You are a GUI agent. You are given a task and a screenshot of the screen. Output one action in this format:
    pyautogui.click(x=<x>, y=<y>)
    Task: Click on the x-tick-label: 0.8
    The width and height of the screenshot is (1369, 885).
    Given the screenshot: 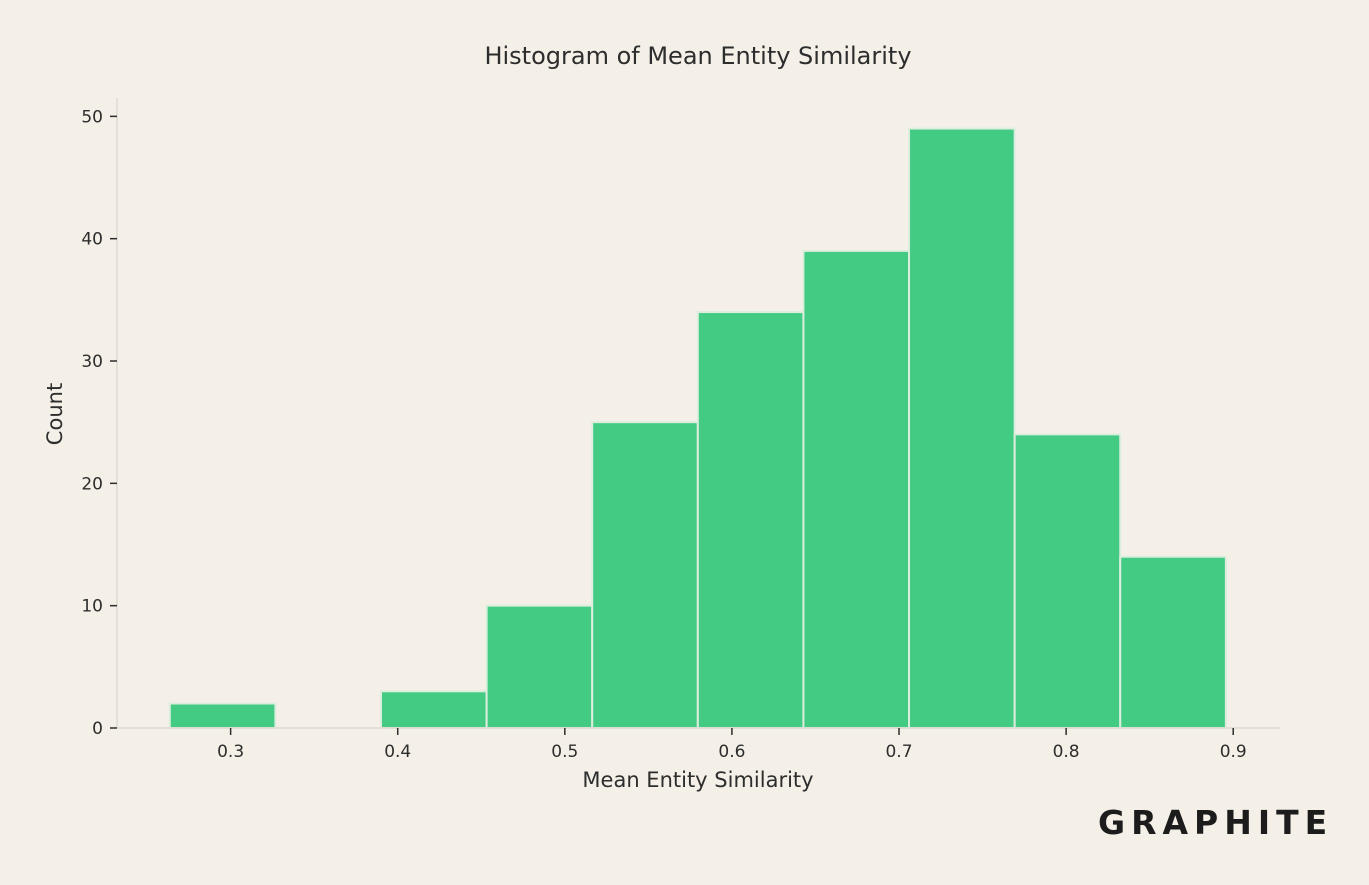 What is the action you would take?
    pyautogui.click(x=1066, y=752)
    